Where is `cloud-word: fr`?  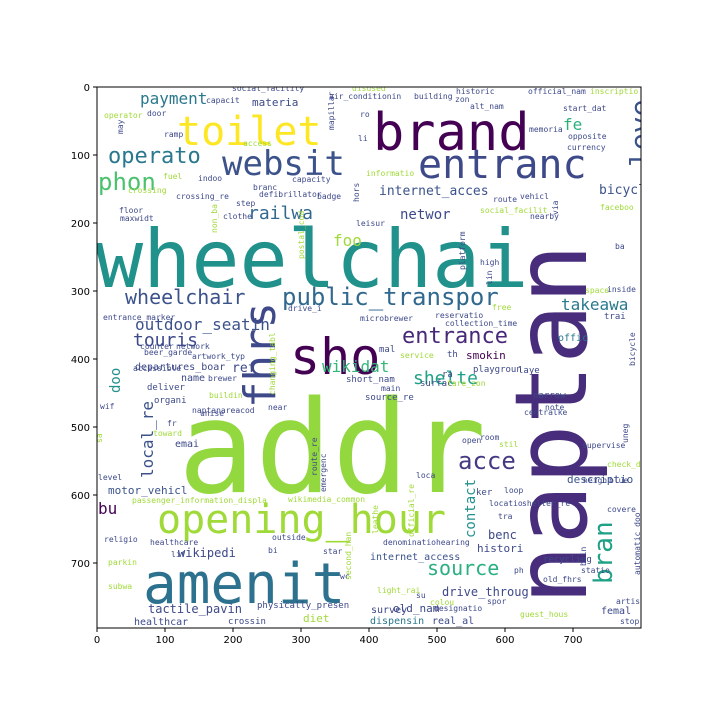
cloud-word: fr is located at coordinates (172, 423).